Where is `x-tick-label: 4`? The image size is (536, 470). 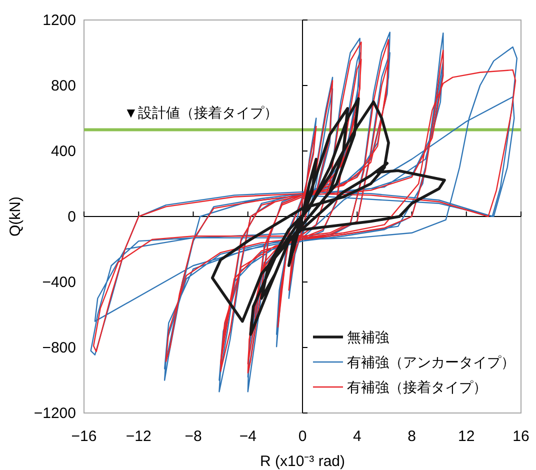
x-tick-label: 4 is located at coordinates (357, 436).